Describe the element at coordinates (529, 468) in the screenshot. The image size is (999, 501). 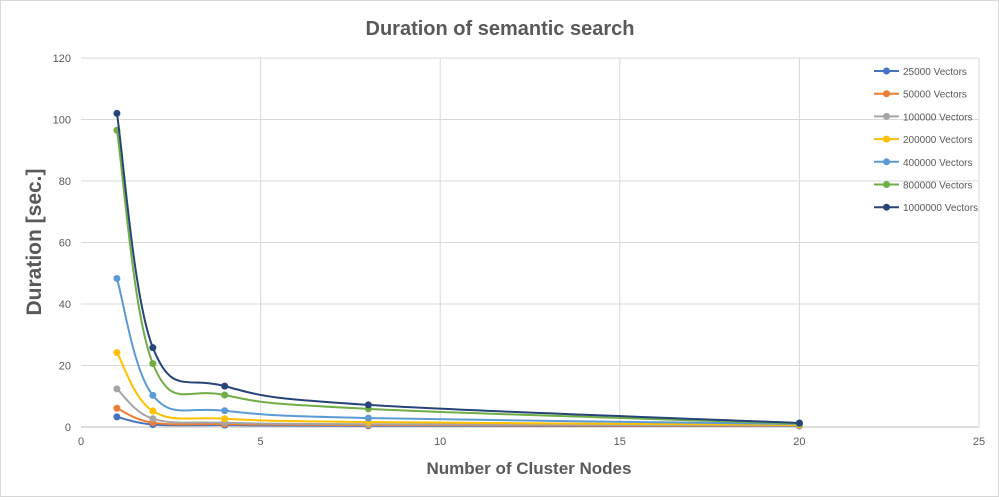
I see `x-axis-title: Number of Cluster Nodes` at that location.